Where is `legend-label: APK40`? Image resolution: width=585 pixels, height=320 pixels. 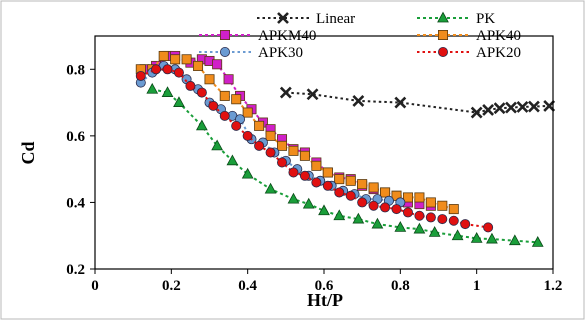
legend-label: APK40 is located at coordinates (498, 36).